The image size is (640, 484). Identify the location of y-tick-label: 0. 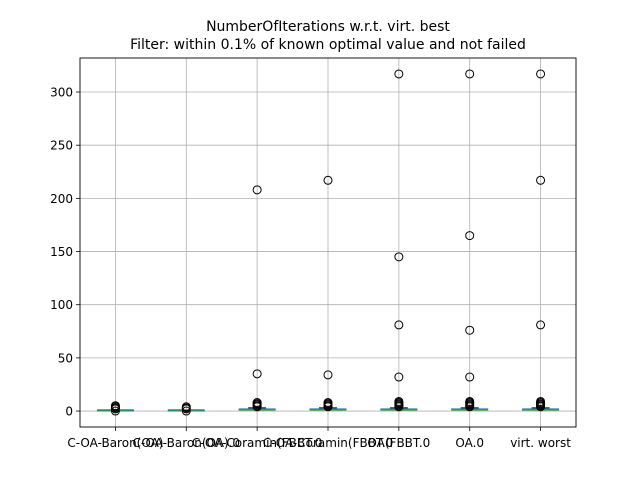
(69, 412).